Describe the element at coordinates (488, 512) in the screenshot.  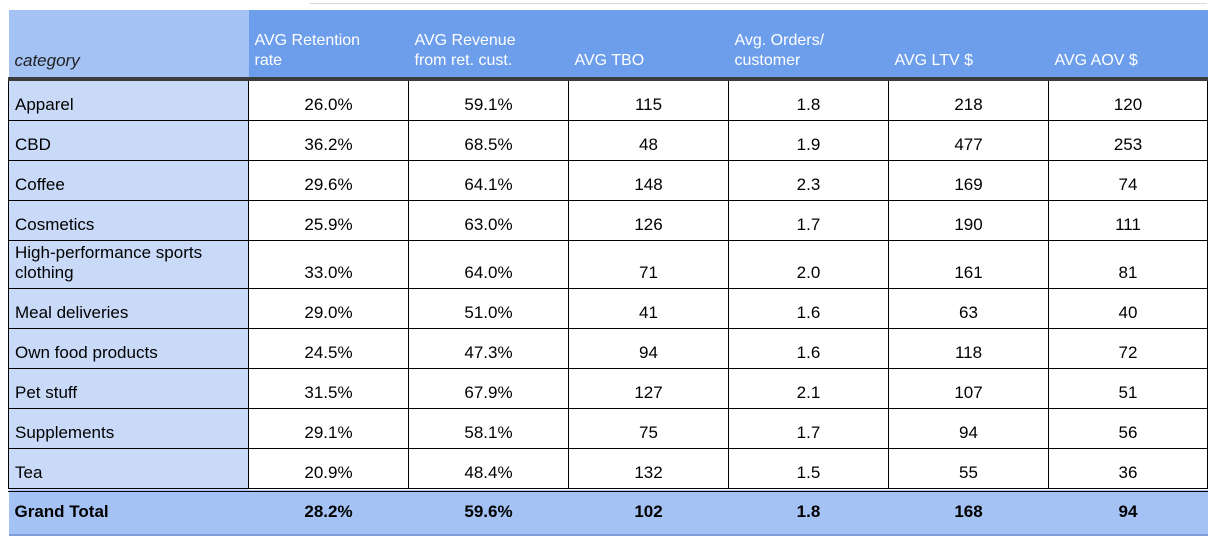
I see `grand-total-value-cell: 59.6%` at that location.